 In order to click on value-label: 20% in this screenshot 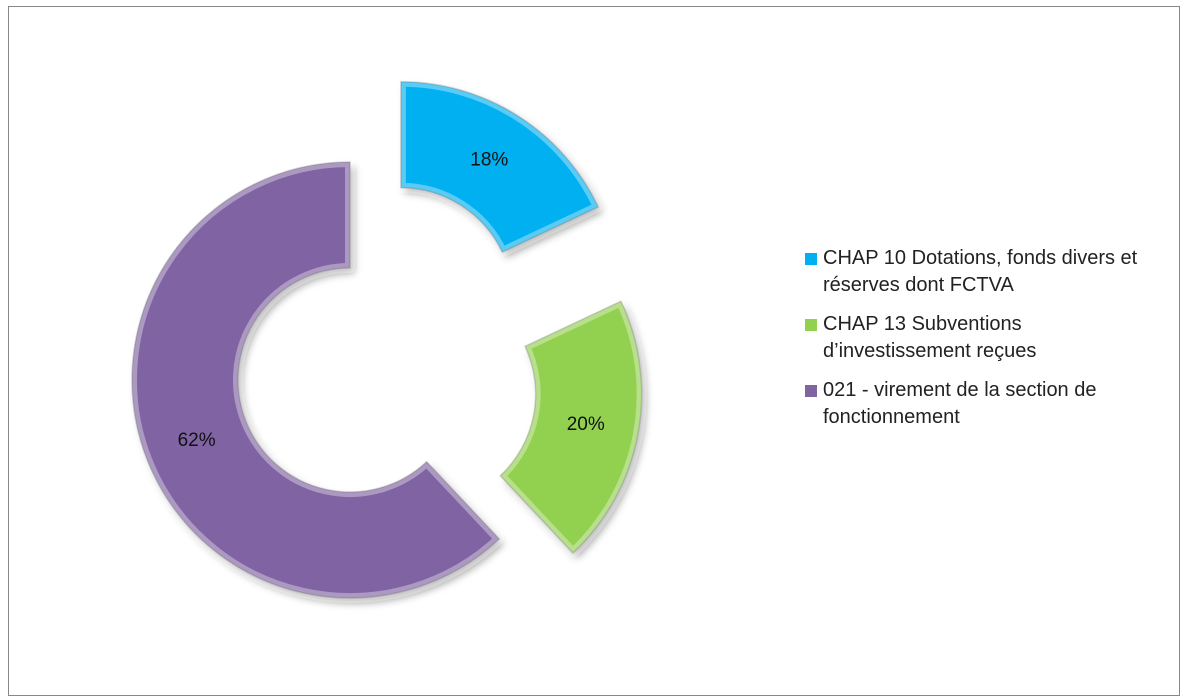, I will do `click(586, 424)`.